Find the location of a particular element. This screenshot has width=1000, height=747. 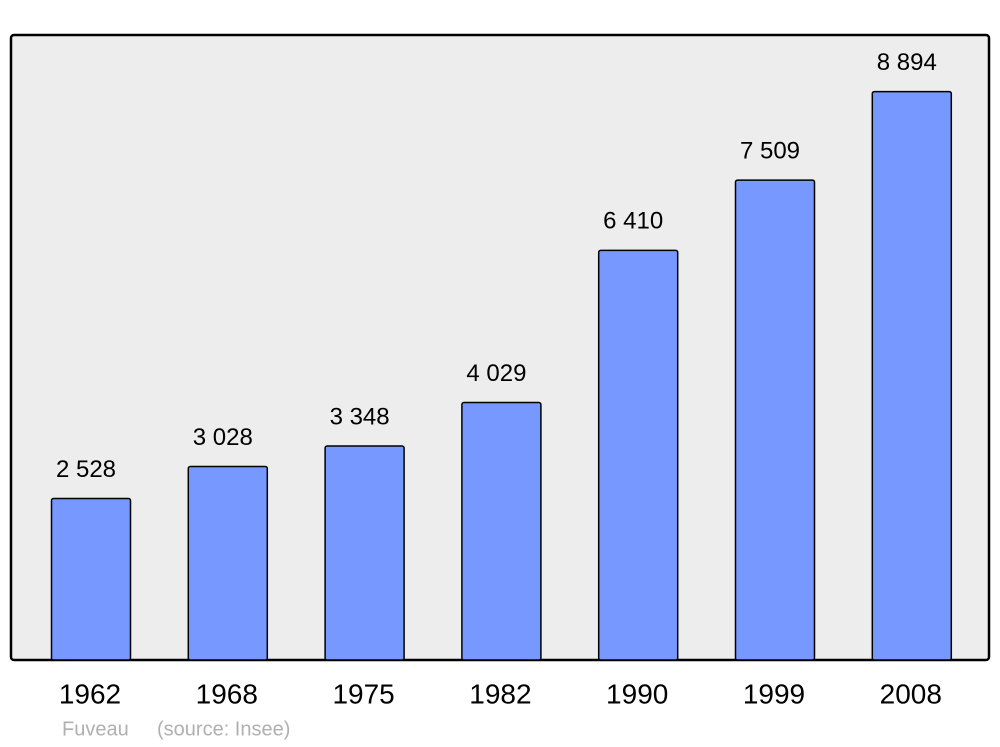

x-tick-label: 1990 is located at coordinates (637, 693).